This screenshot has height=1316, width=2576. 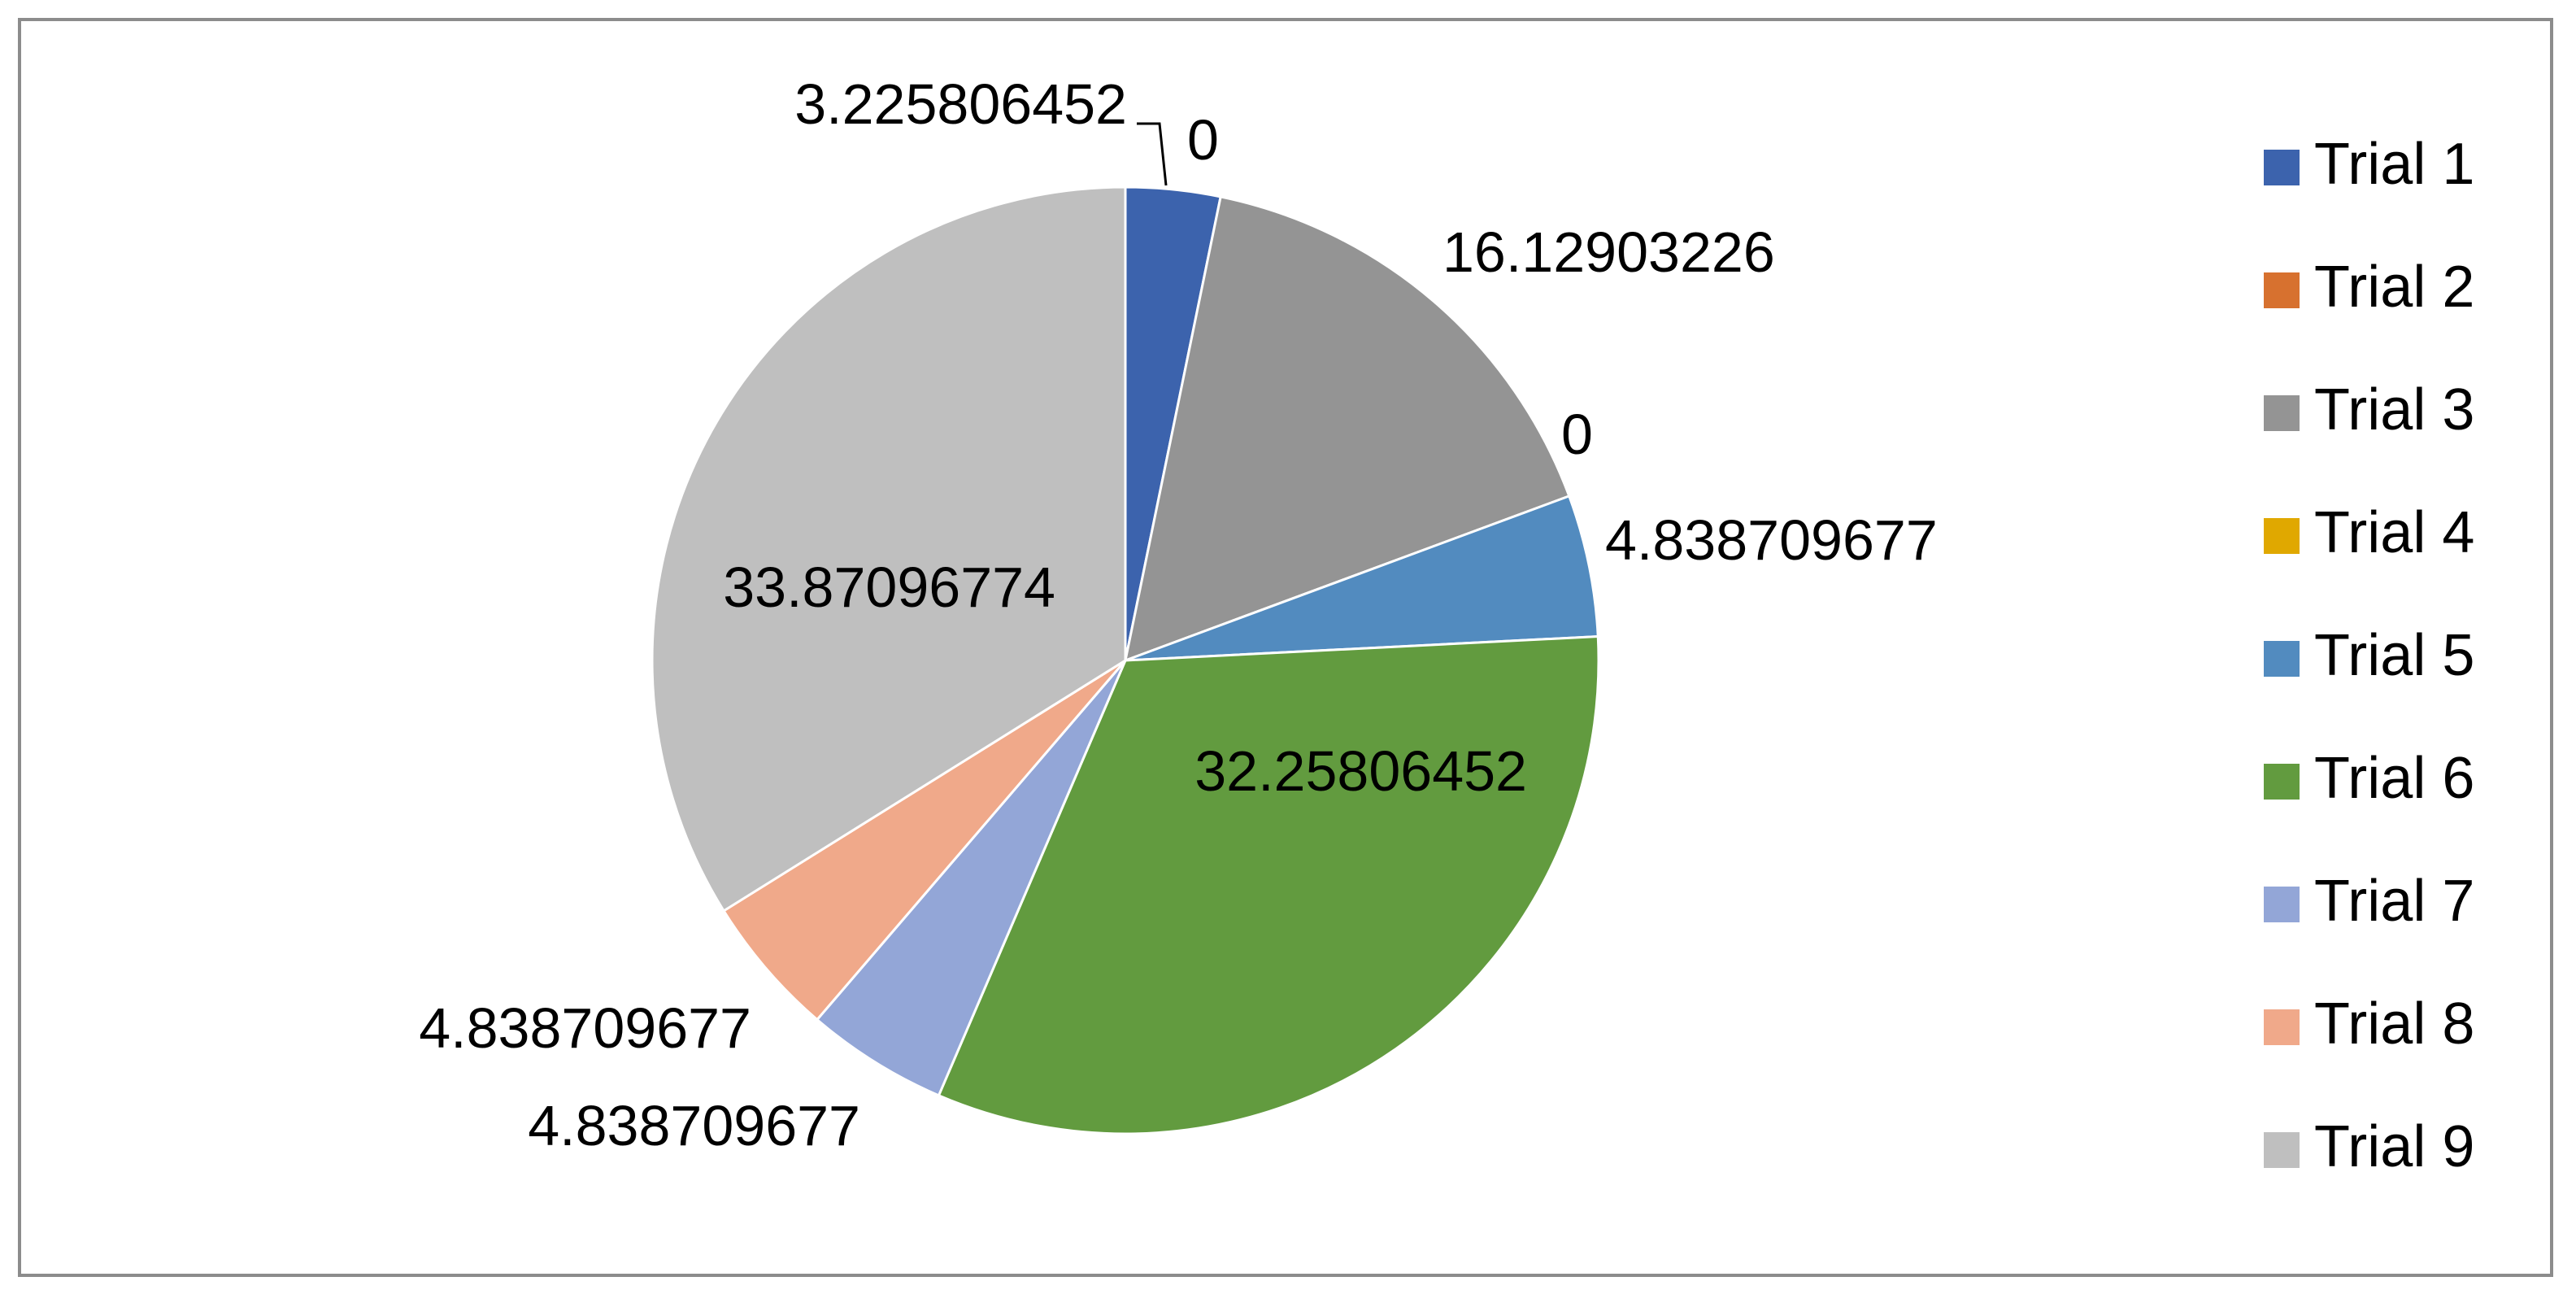 What do you see at coordinates (1577, 434) in the screenshot?
I see `data-label-trial-4: 0` at bounding box center [1577, 434].